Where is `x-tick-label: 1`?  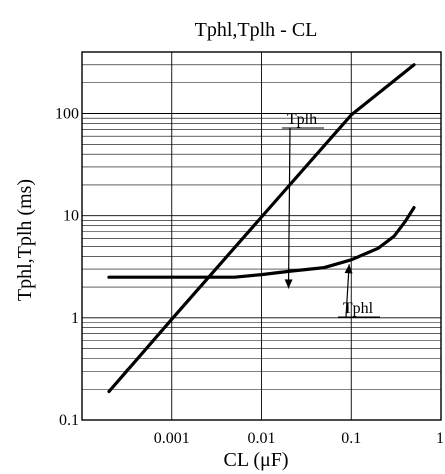
x-tick-label: 1 is located at coordinates (440, 438).